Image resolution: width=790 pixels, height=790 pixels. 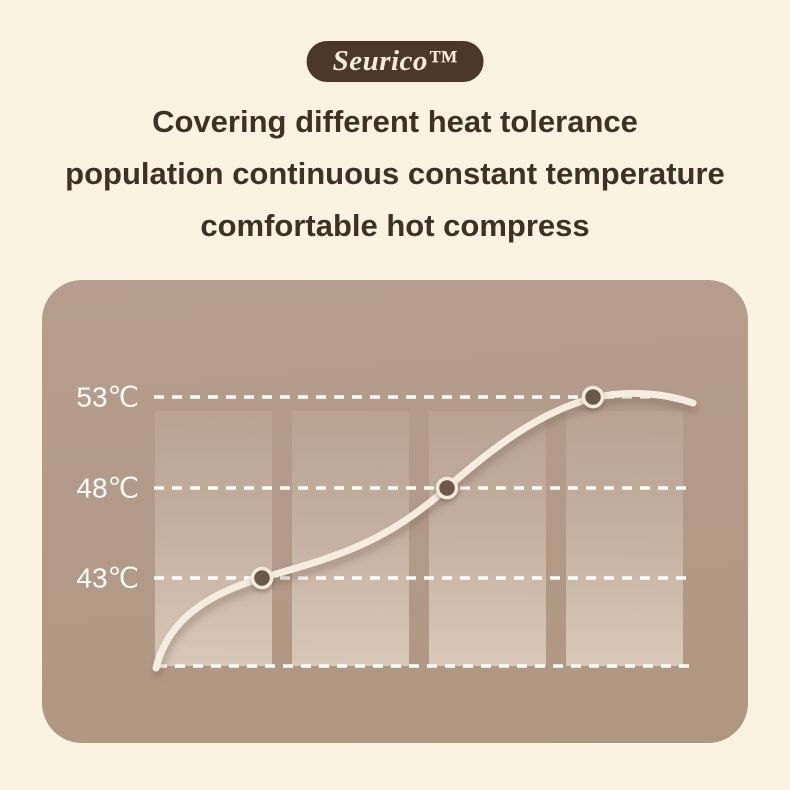 What do you see at coordinates (395, 225) in the screenshot?
I see `page-title-line-3: comfortable hot compress` at bounding box center [395, 225].